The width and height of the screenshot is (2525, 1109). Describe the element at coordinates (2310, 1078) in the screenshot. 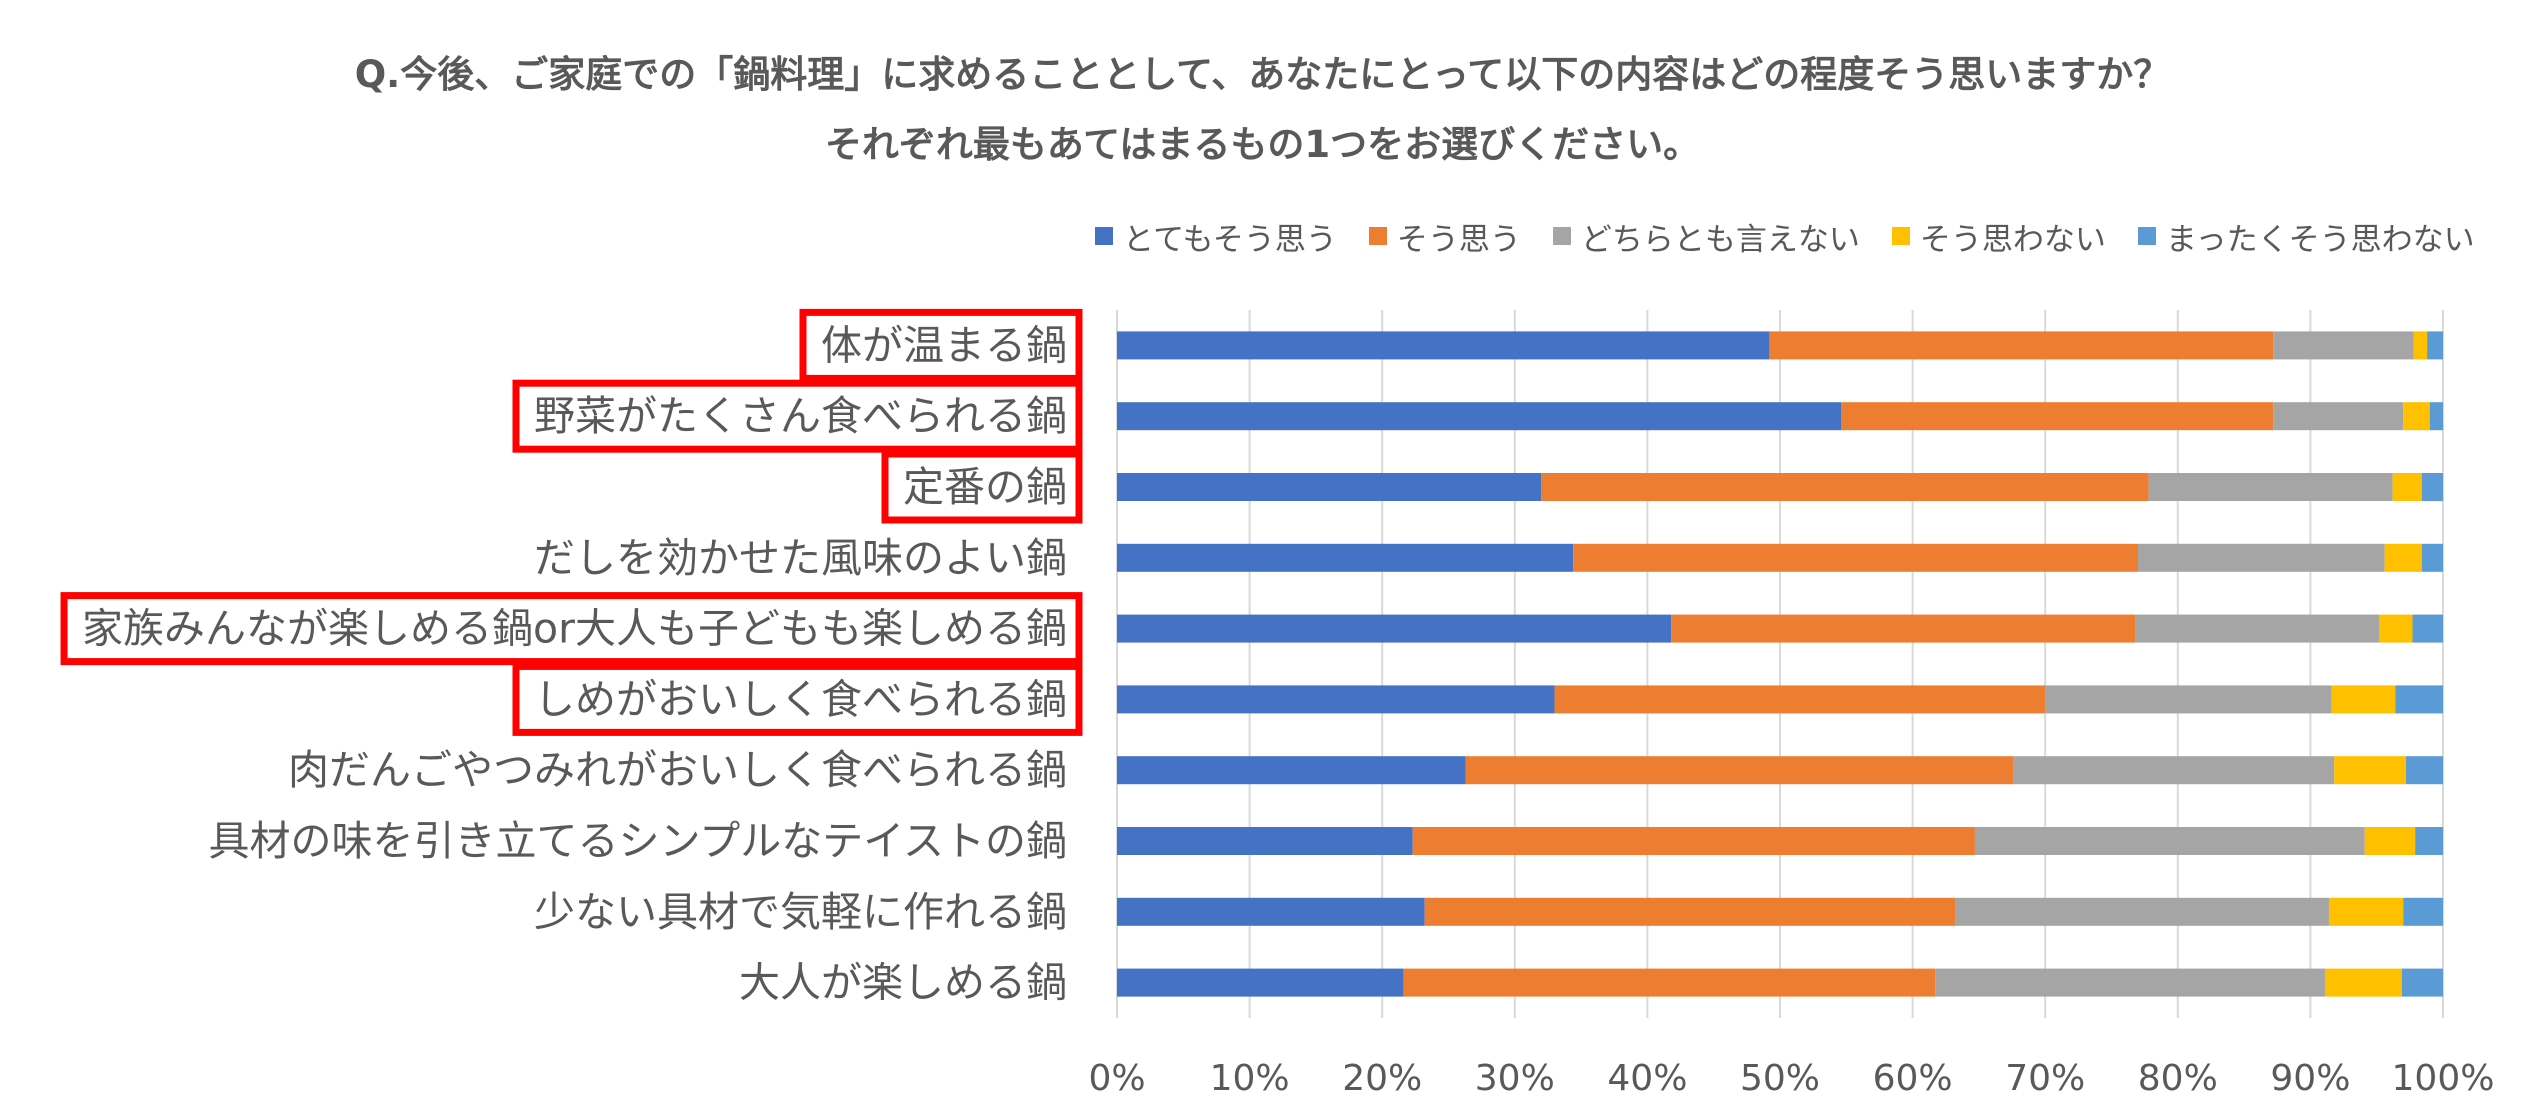

I see `x-tick-label: 90%` at that location.